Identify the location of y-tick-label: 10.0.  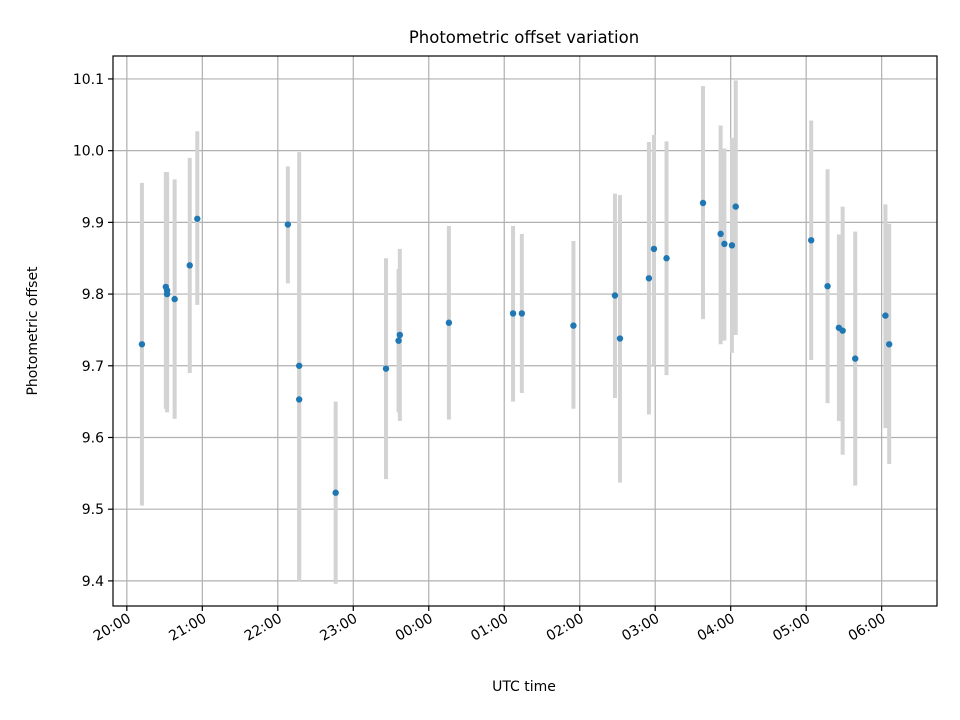
(88, 152).